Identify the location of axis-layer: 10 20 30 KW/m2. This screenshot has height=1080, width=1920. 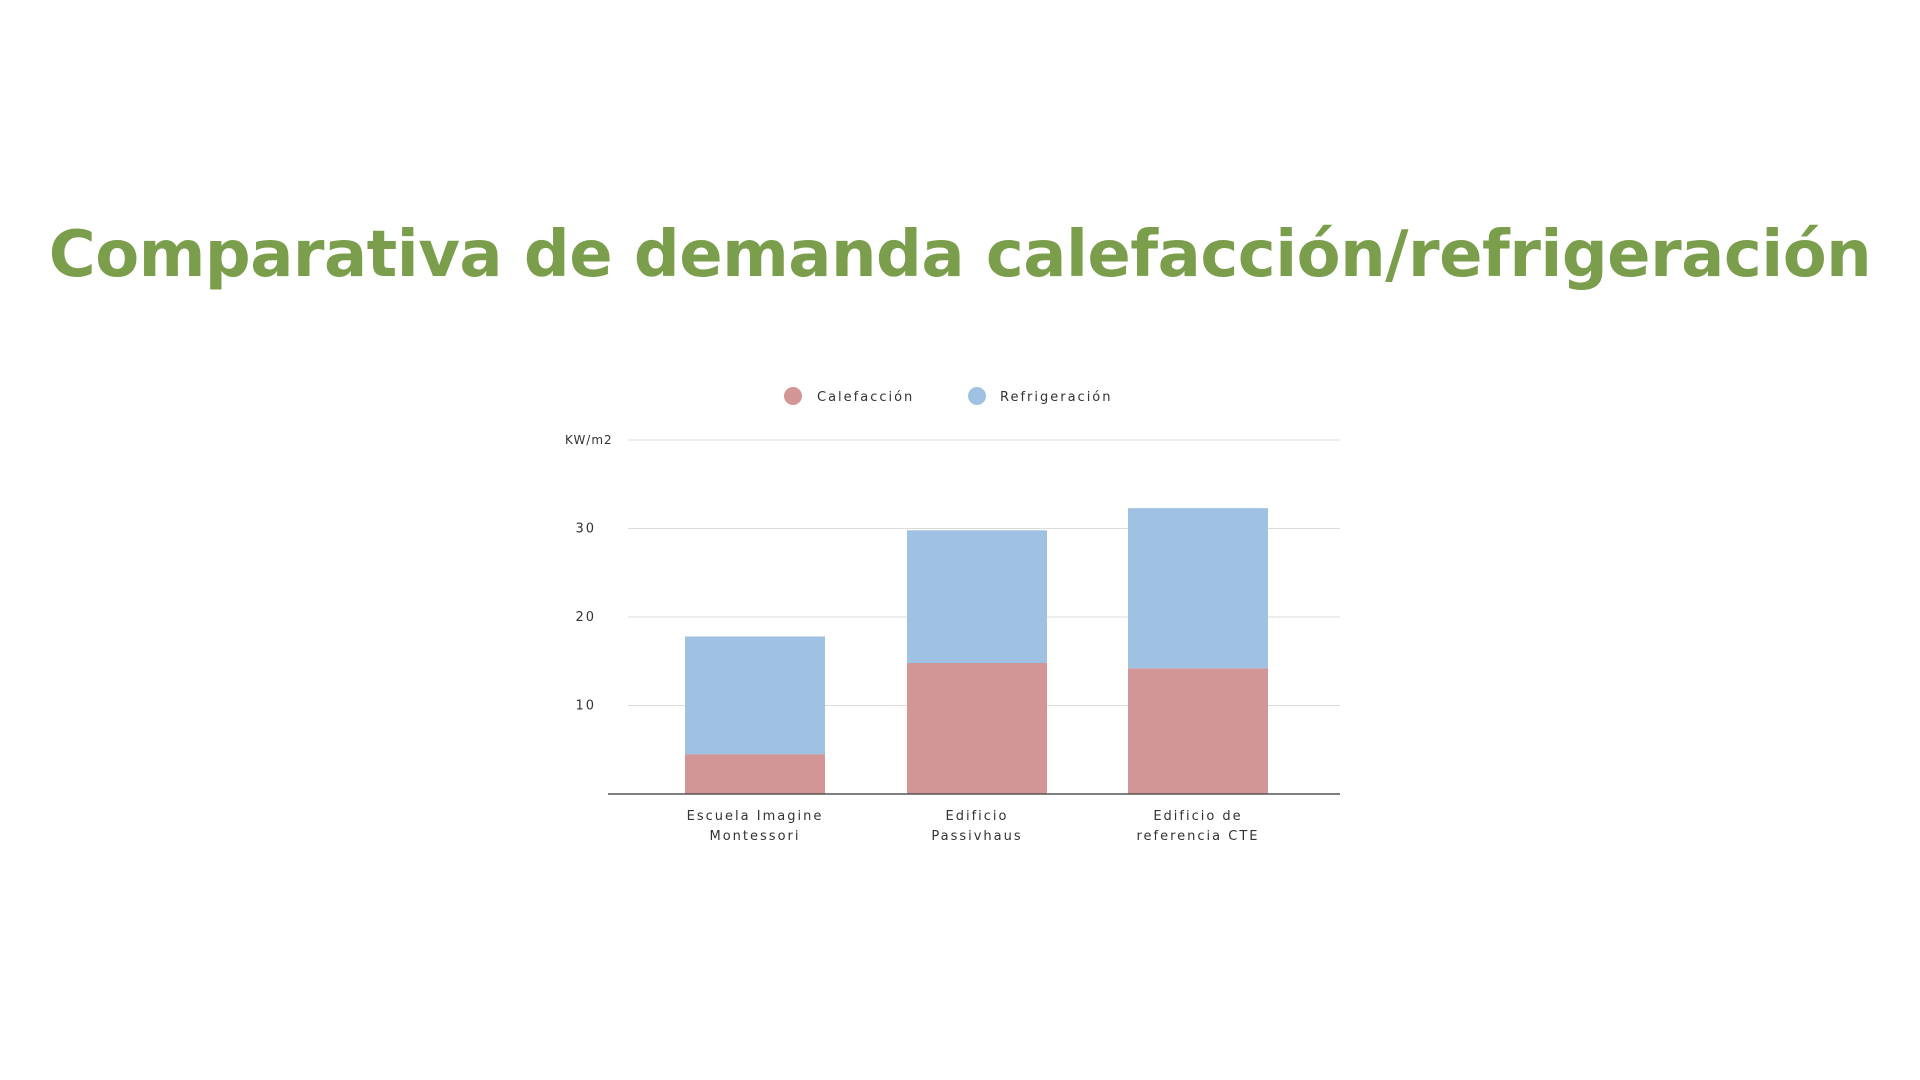
(952, 614).